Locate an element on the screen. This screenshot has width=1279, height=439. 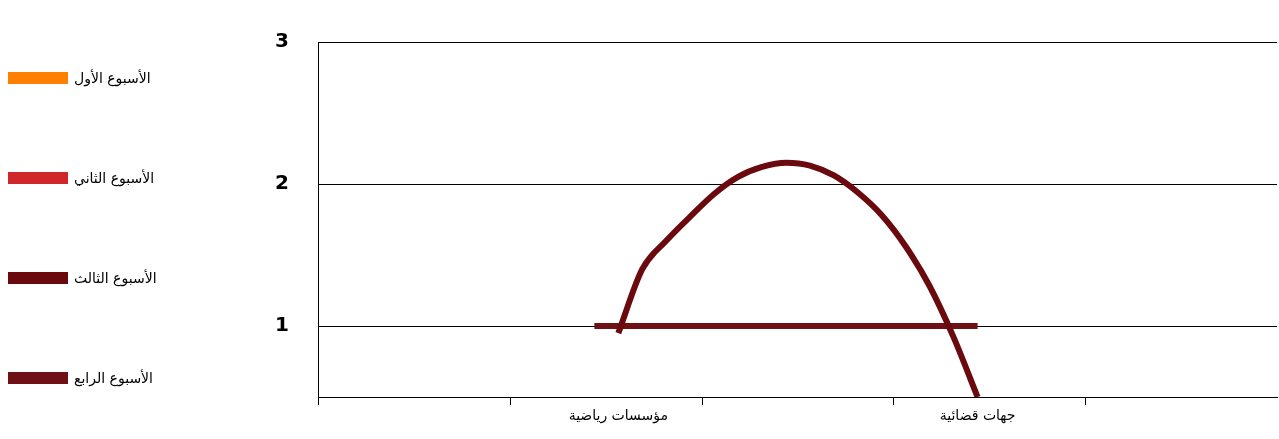
y-tick-label: 2 is located at coordinates (281, 182).